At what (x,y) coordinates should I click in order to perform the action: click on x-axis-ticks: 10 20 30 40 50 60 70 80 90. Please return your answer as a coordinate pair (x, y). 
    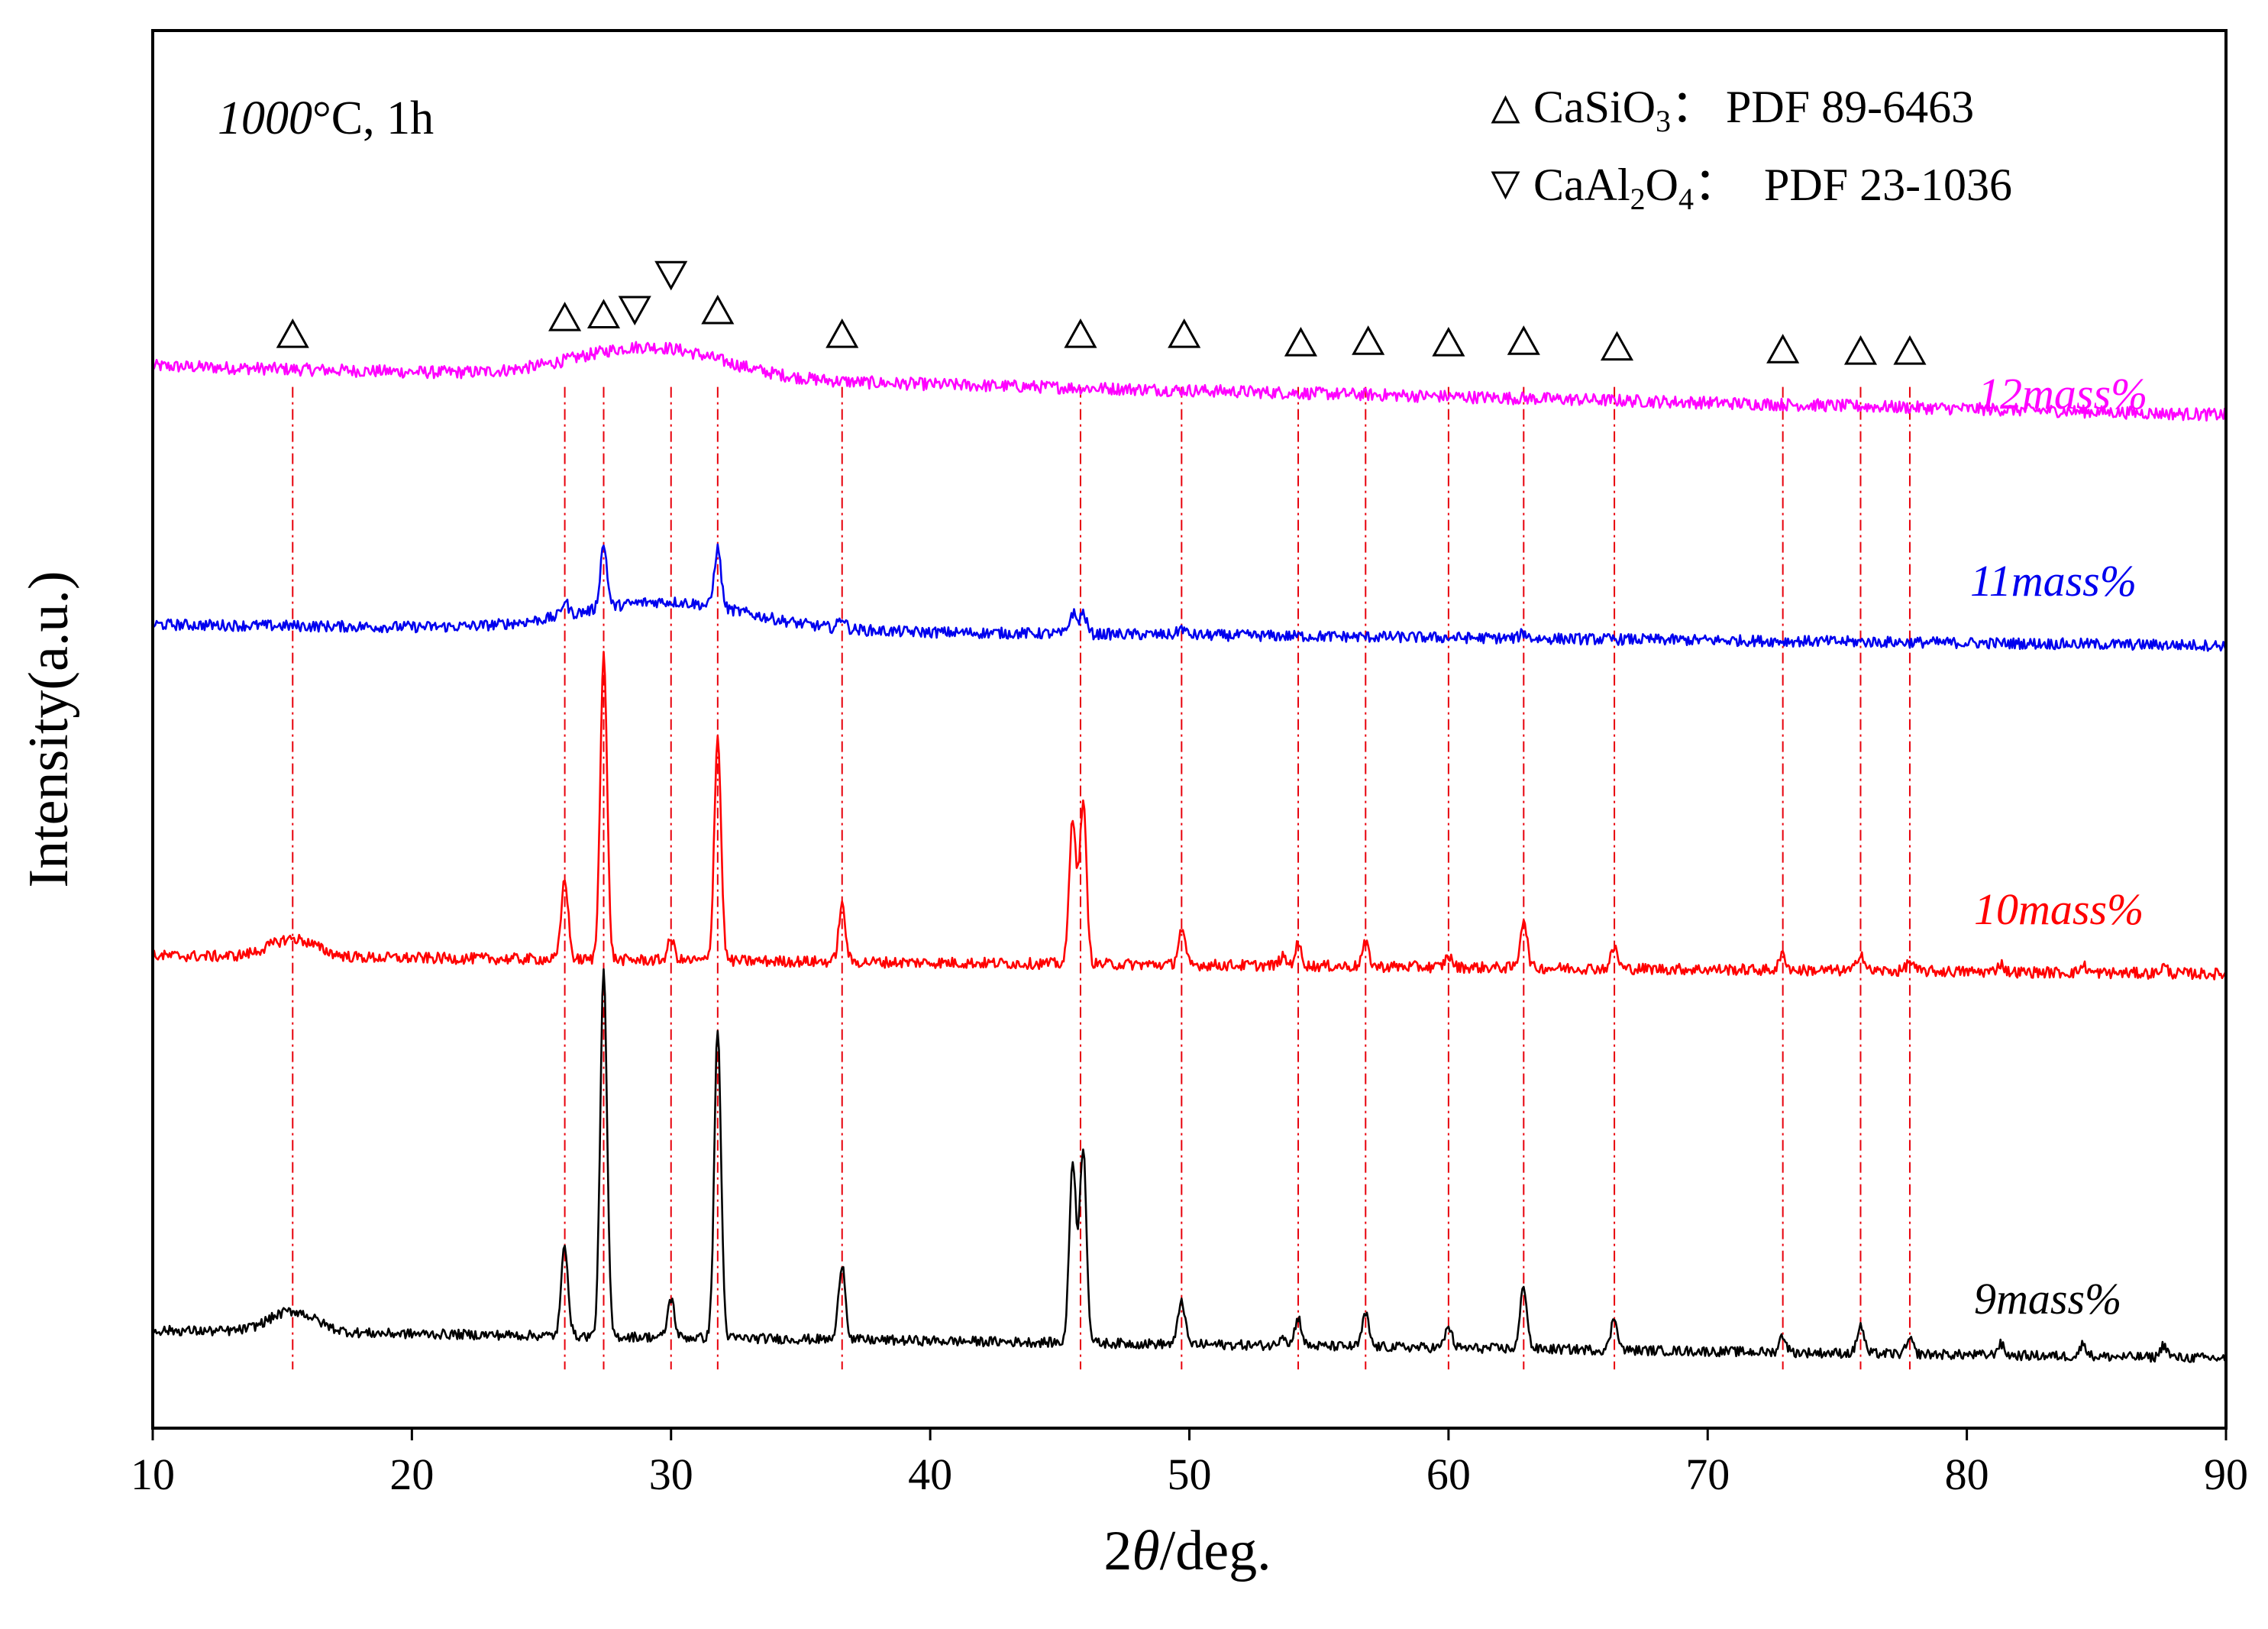
    Looking at the image, I should click on (1189, 1464).